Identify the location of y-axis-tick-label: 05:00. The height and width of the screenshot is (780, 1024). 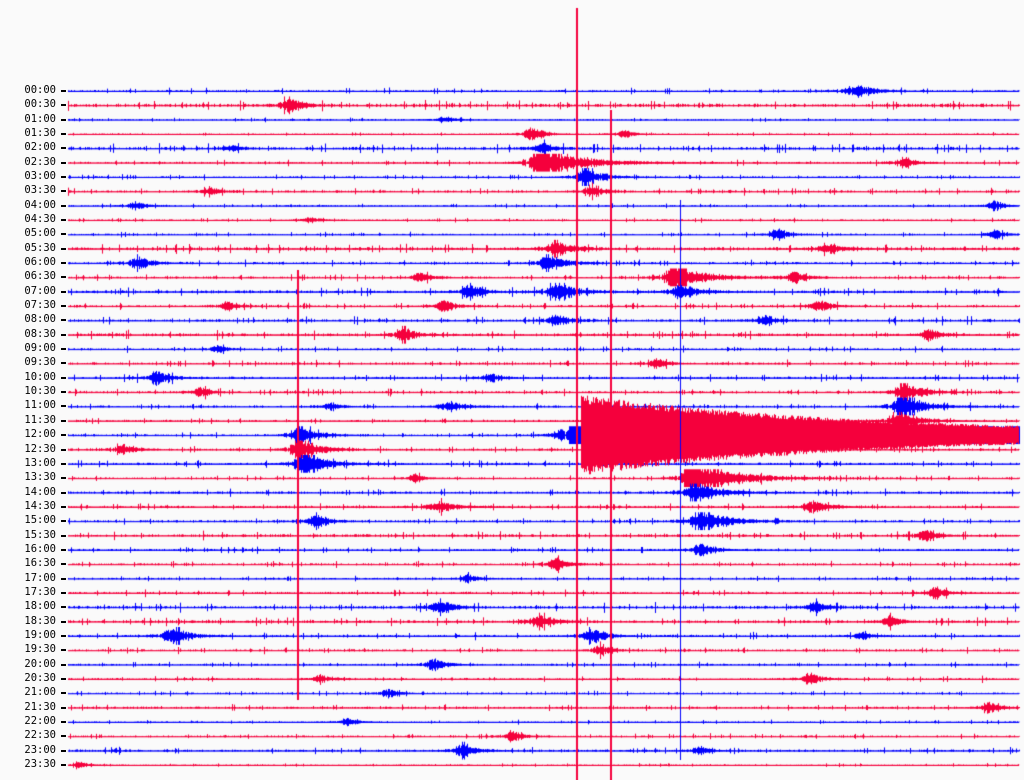
(40, 233).